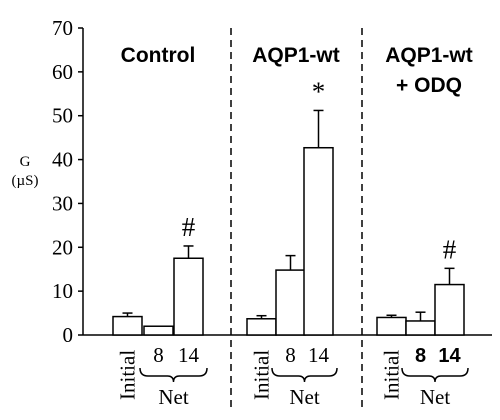 The image size is (500, 420). I want to click on y-tick-label: 20, so click(62, 247).